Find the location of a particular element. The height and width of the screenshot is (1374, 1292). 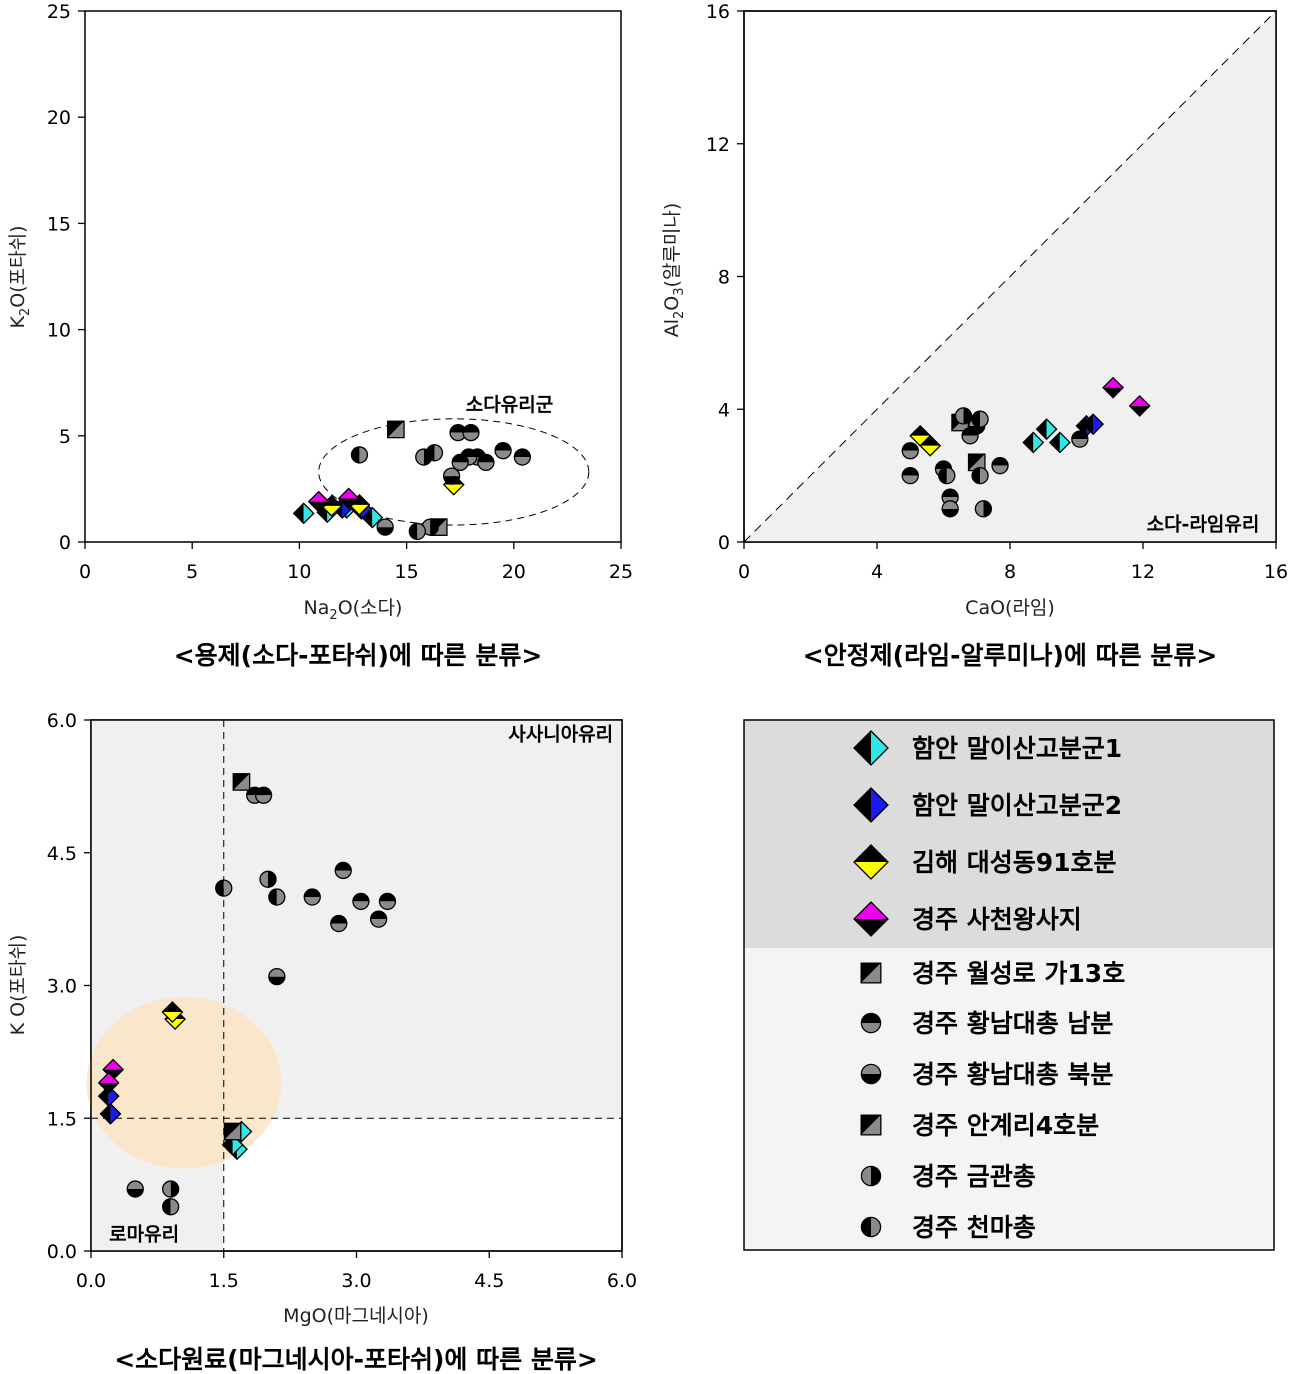

chart3-x-tick-label: 4.5 is located at coordinates (489, 1281).